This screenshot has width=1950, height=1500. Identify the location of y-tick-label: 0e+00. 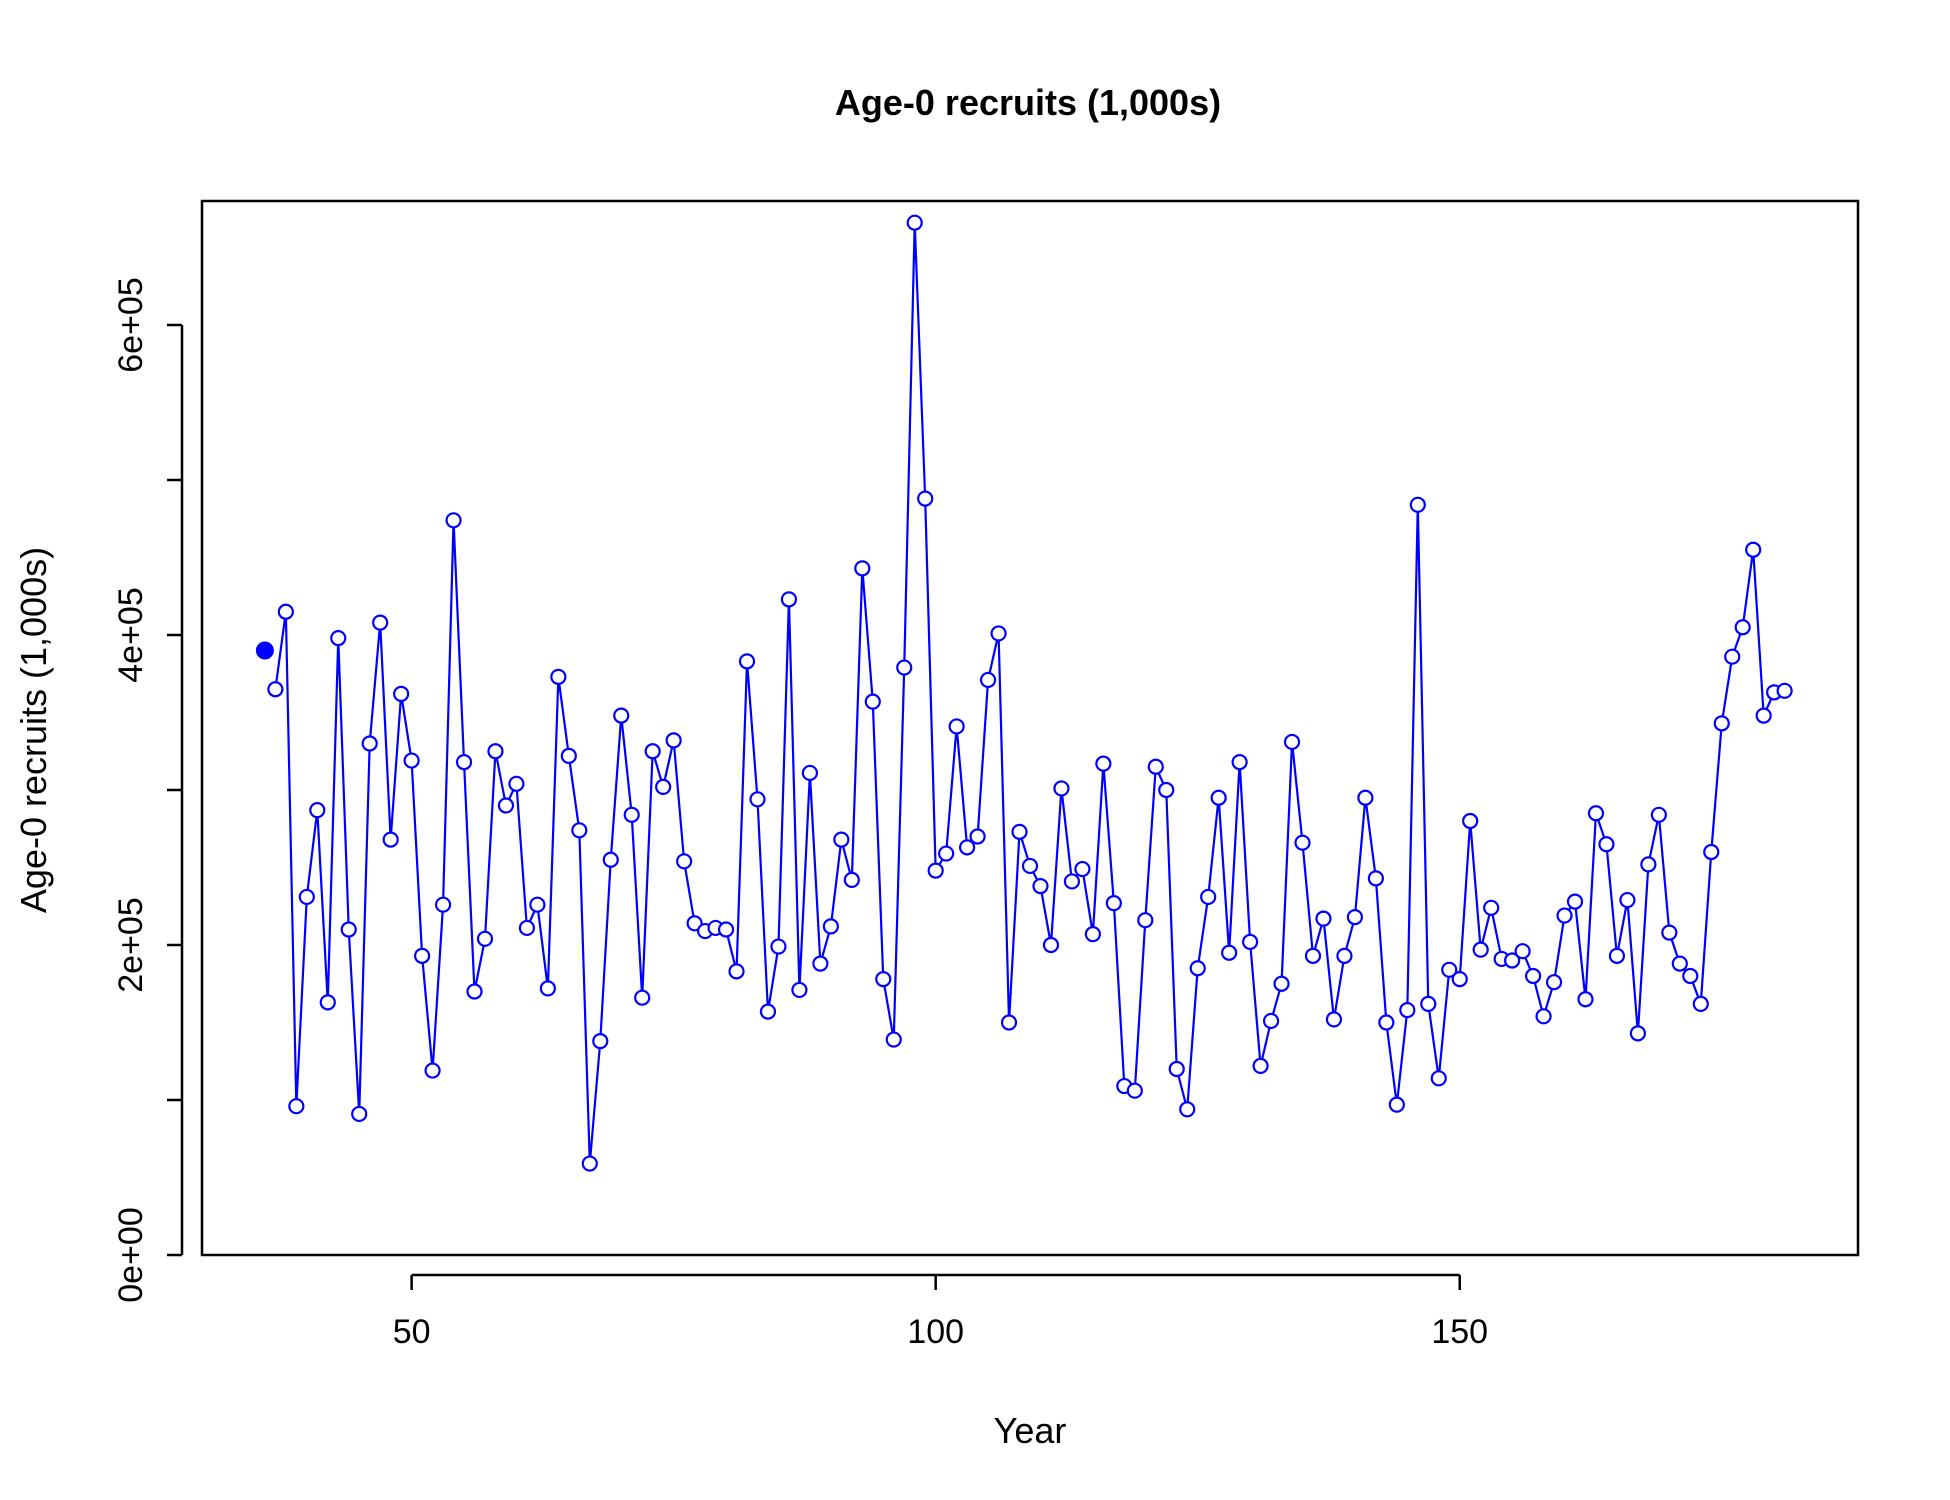
(131, 1255).